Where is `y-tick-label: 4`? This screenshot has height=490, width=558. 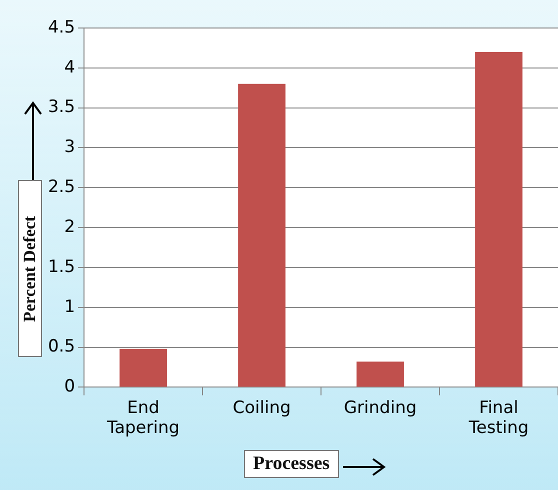
y-tick-label: 4 is located at coordinates (70, 67).